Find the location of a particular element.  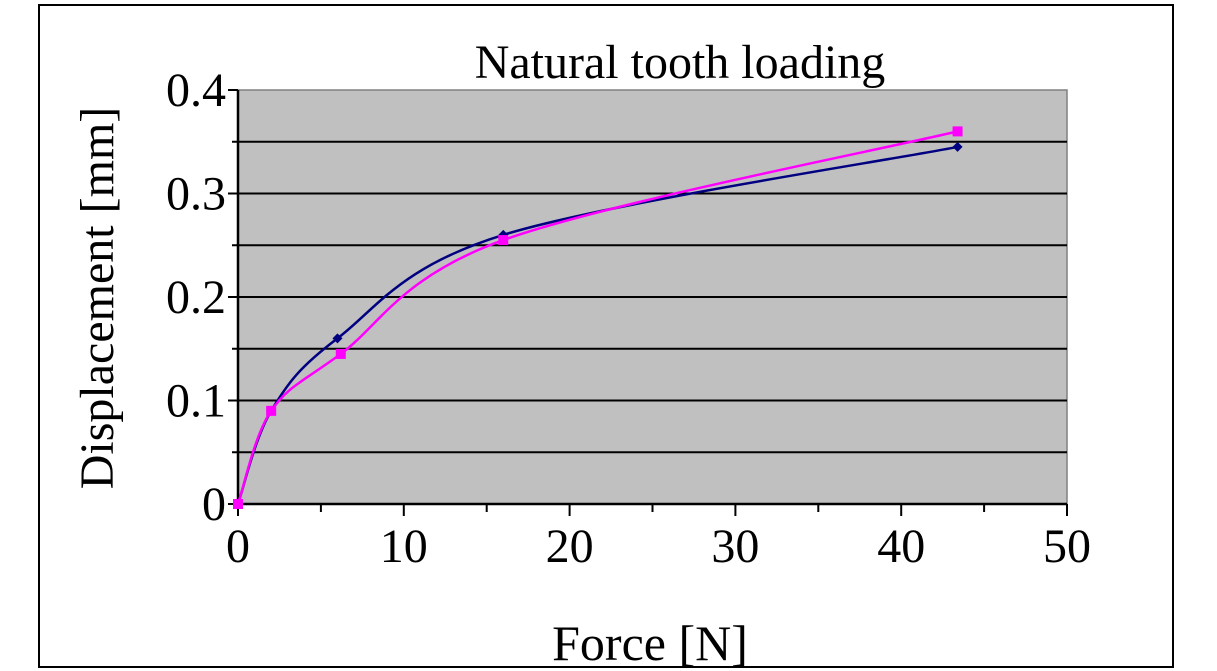

chart-title: Natural tooth loading is located at coordinates (680, 62).